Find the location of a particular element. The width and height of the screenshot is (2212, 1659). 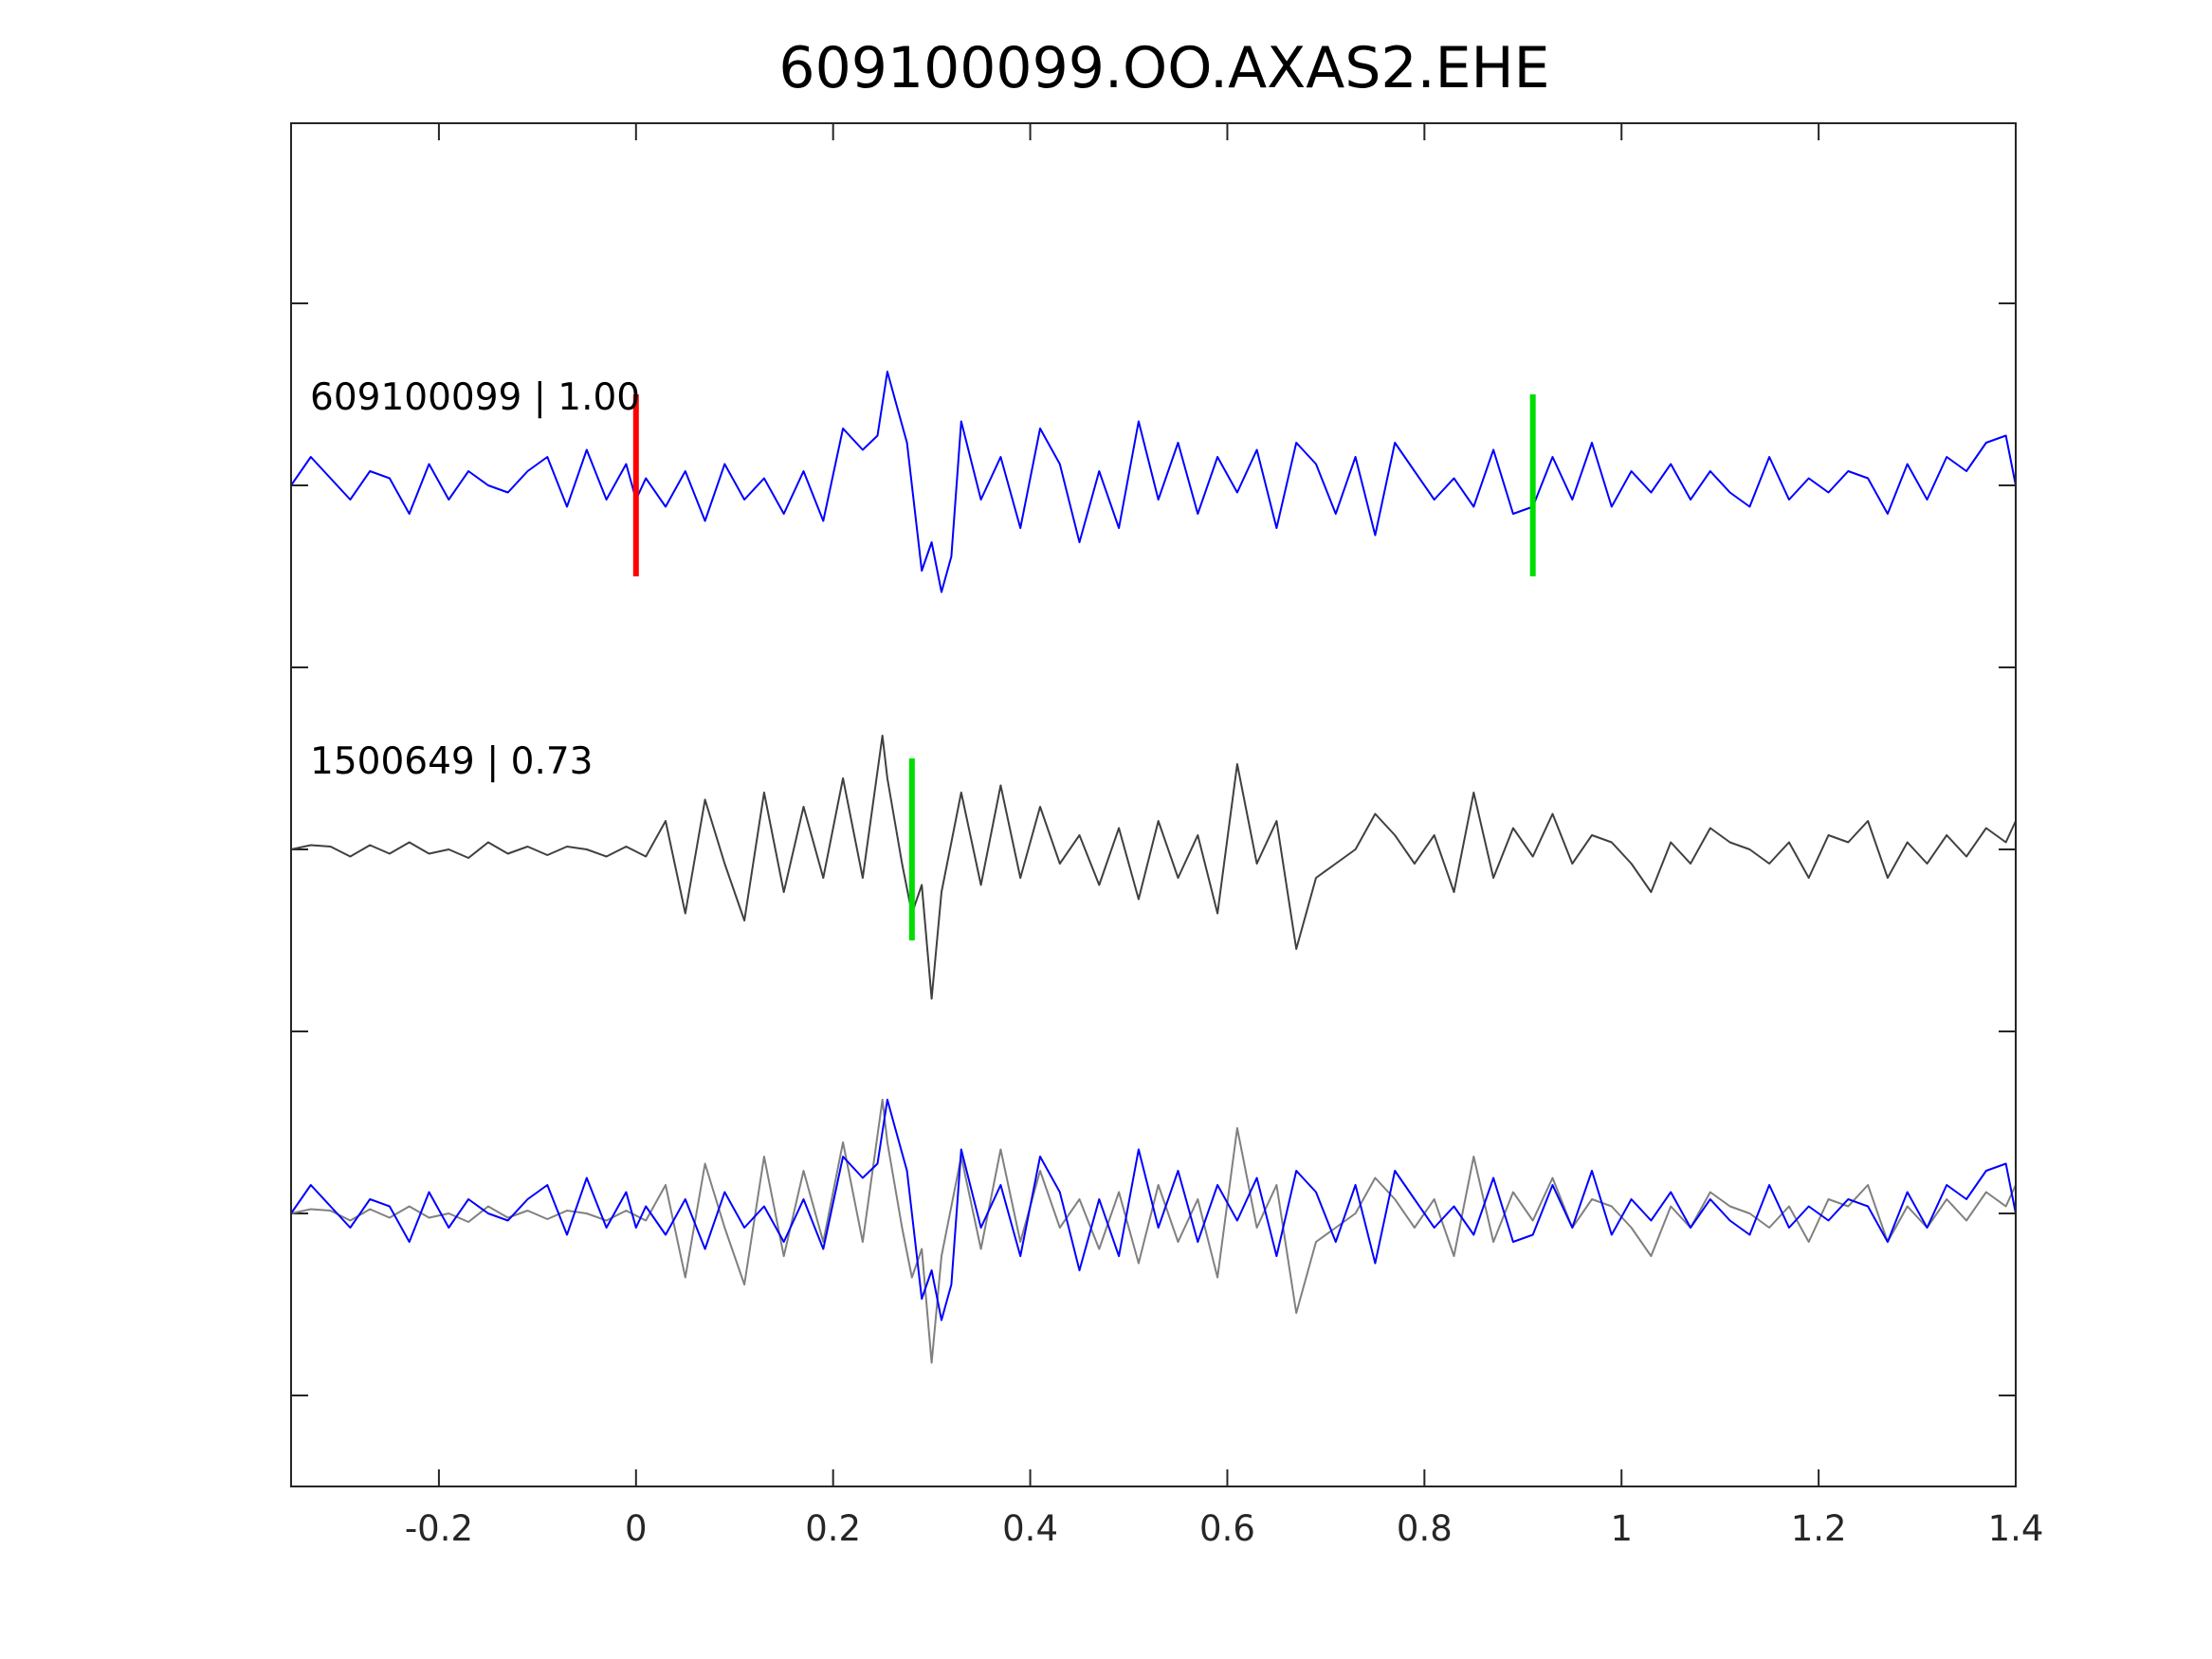

x-tick-label: 0.2 is located at coordinates (833, 1528).